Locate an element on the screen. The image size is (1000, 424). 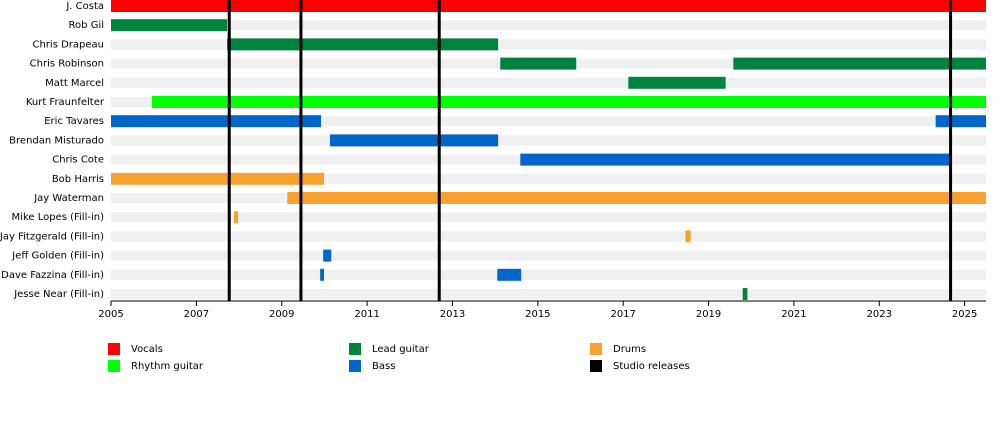
x-tick-label: 2021 is located at coordinates (793, 314).